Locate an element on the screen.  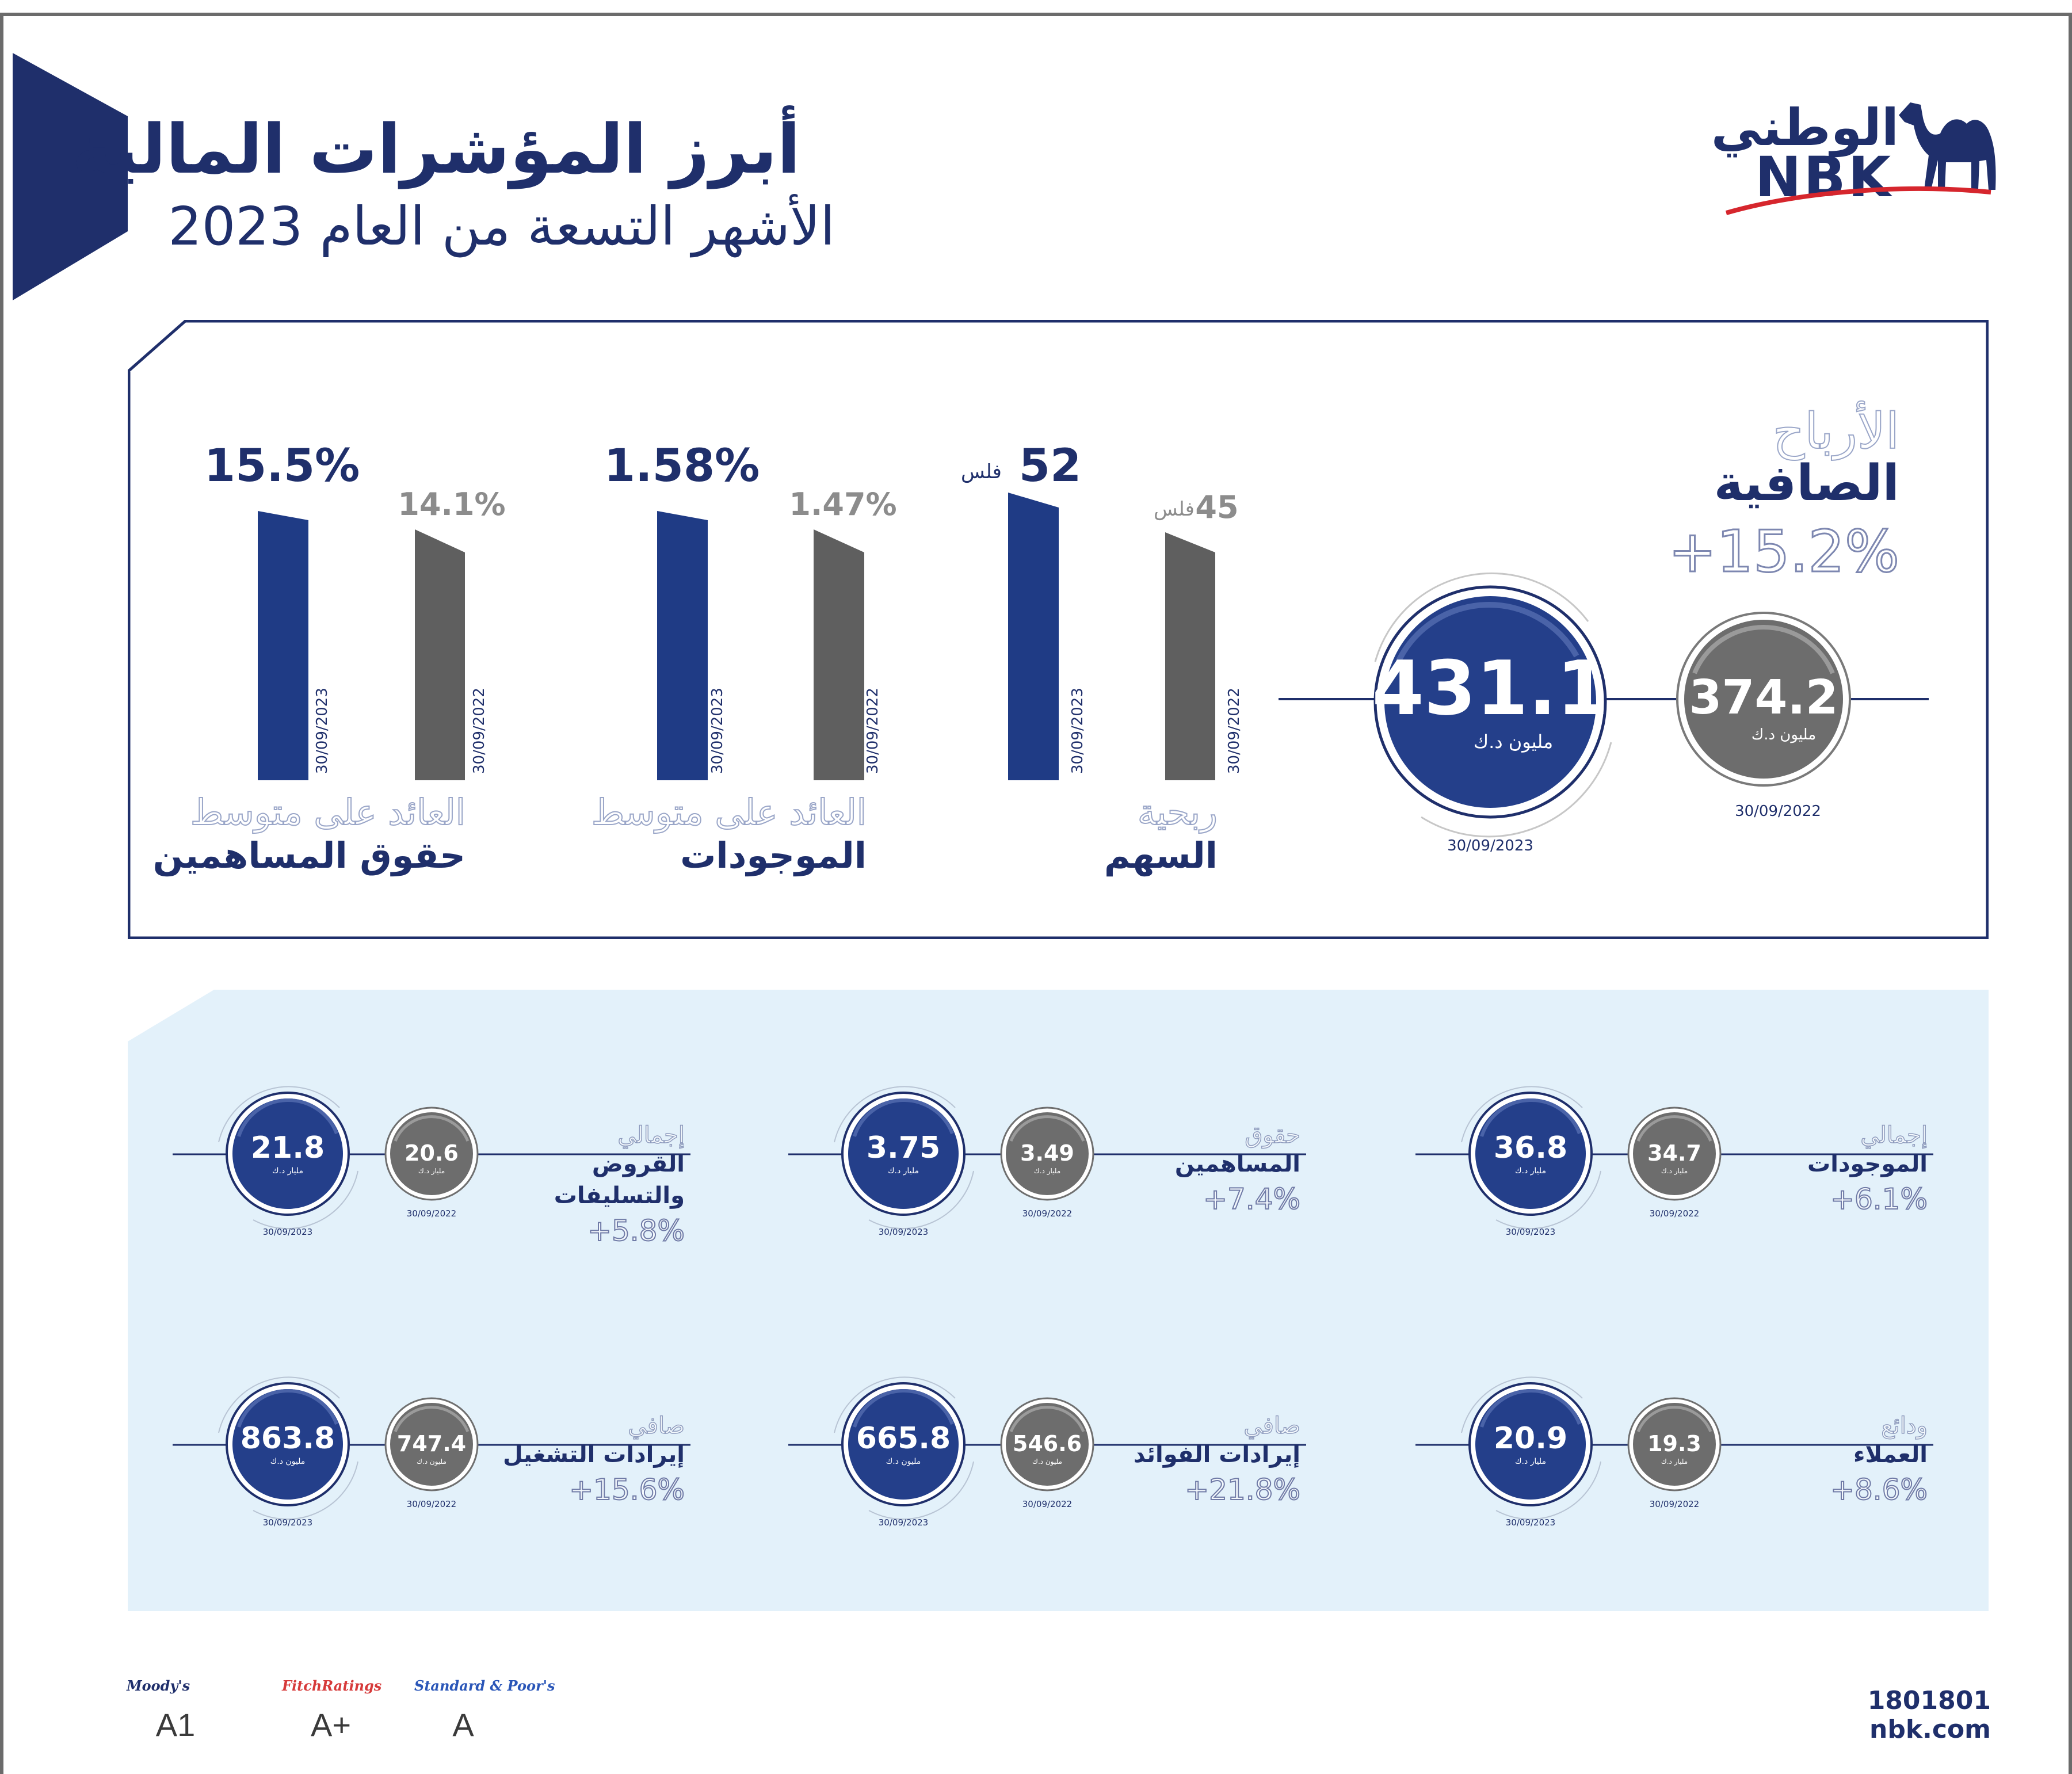
metric-customer-deposits-previous-unit: مليار د.ك is located at coordinates (1674, 1462).